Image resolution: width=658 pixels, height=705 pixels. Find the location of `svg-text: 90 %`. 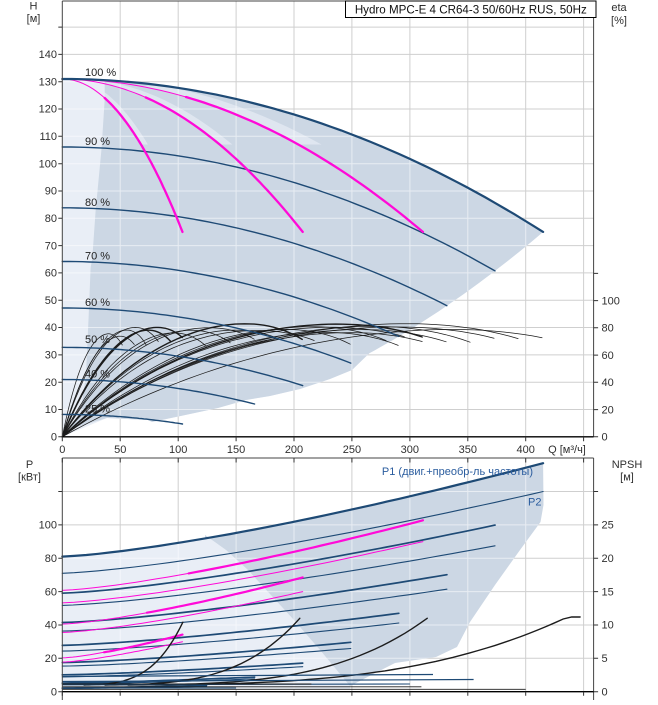

svg-text: 90 % is located at coordinates (97, 142).